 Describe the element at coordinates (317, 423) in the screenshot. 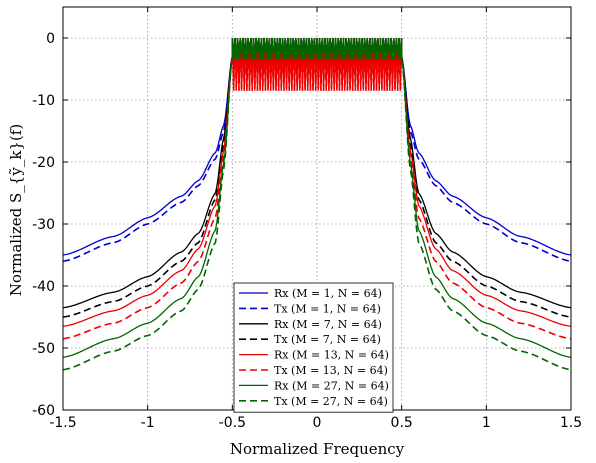

I see `x-tick-label: 0` at that location.